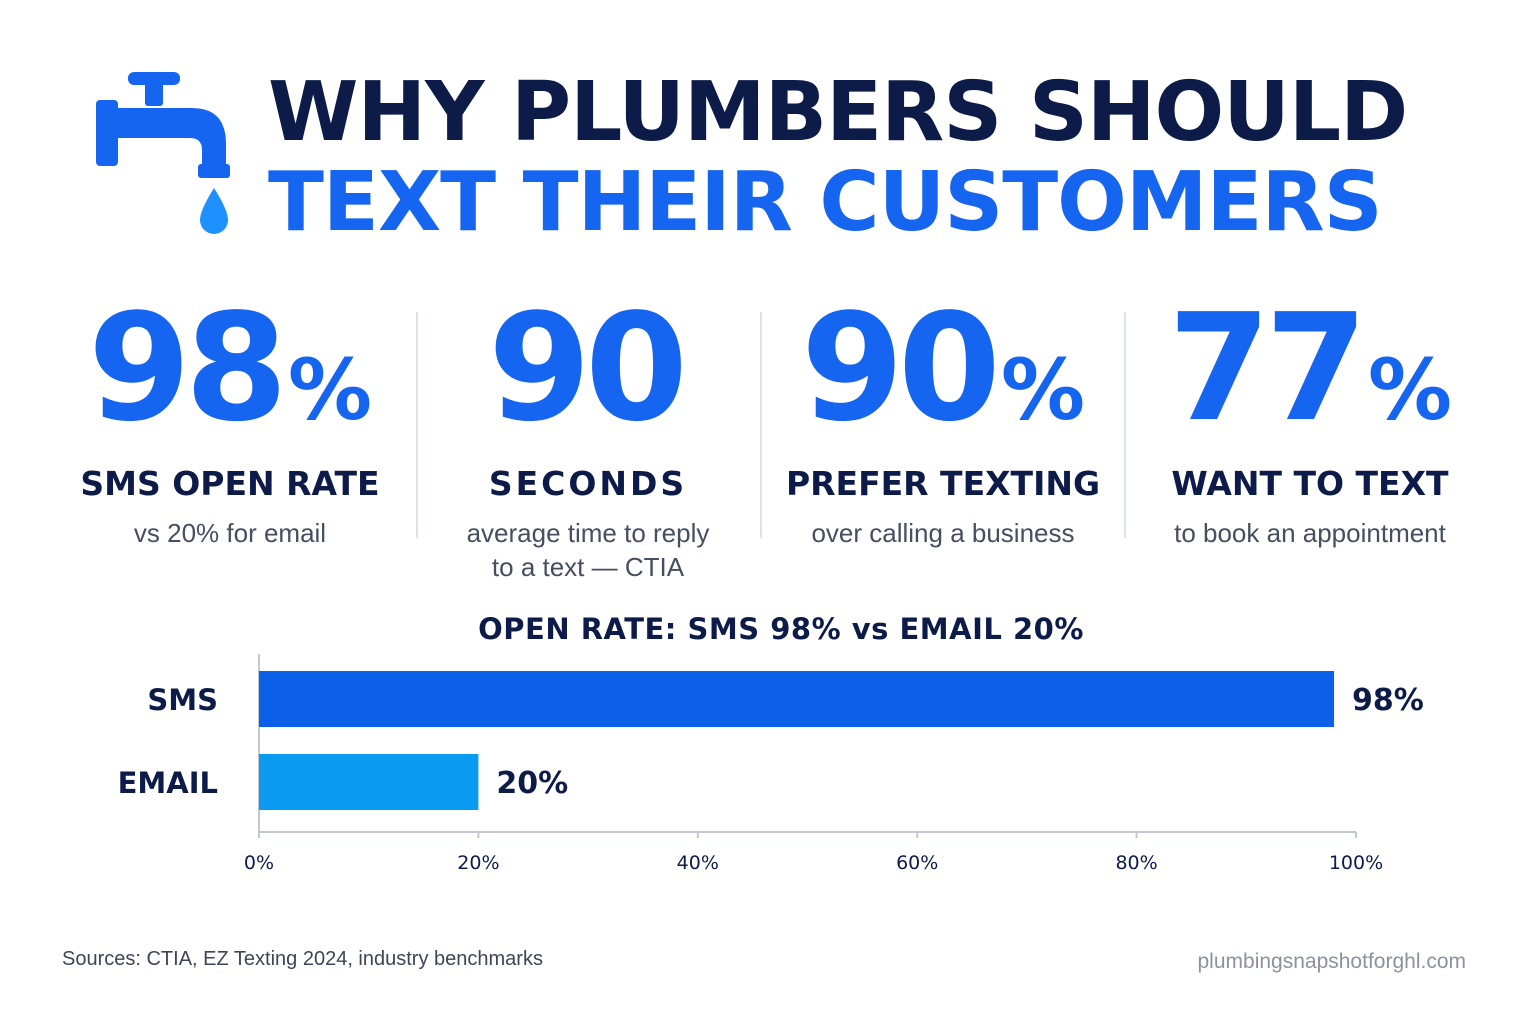  I want to click on title-line-2: TEXT THEIR CUSTOMERS, so click(825, 202).